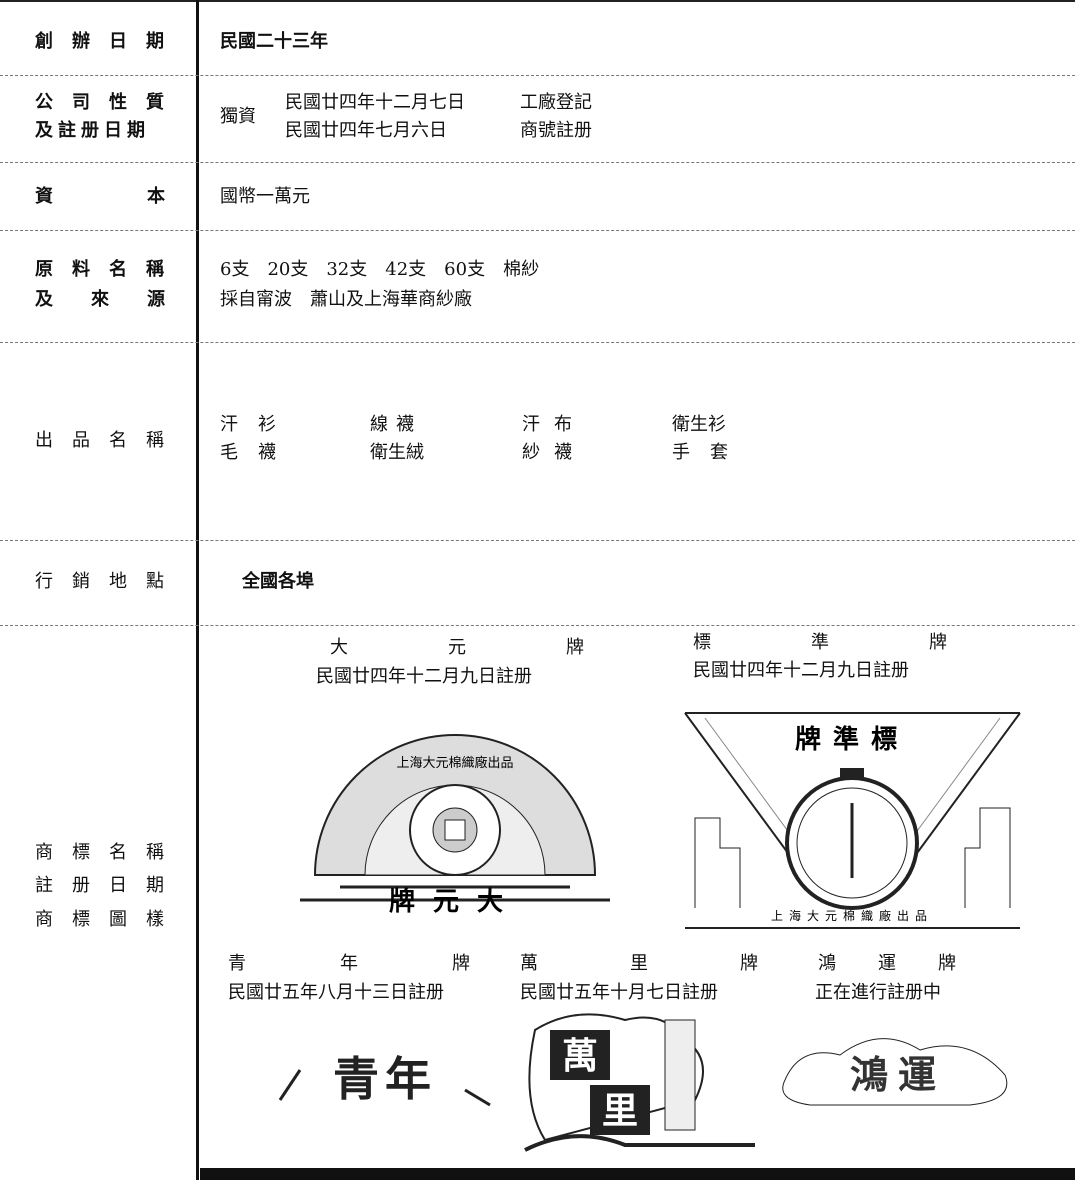 The width and height of the screenshot is (1075, 1180). Describe the element at coordinates (366, 130) in the screenshot. I see `registration-date: 民國廿四年七月六日` at that location.